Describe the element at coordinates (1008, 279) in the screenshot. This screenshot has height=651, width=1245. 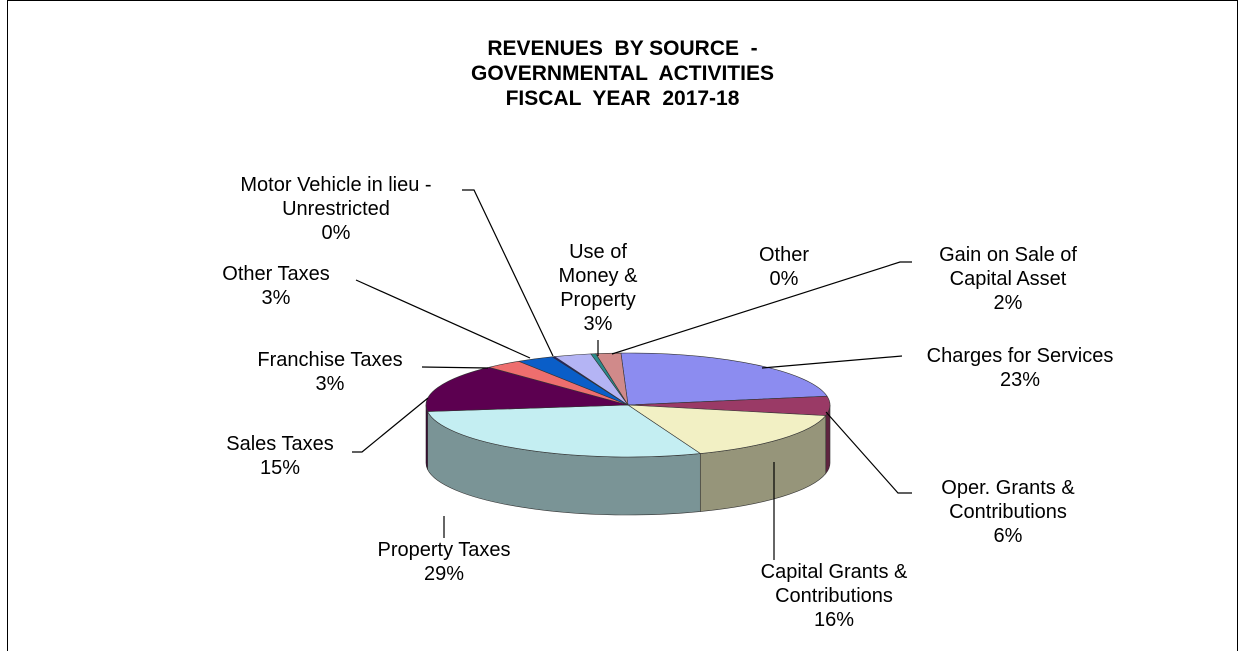
I see `slice-name-label-10: Capital Asset` at that location.